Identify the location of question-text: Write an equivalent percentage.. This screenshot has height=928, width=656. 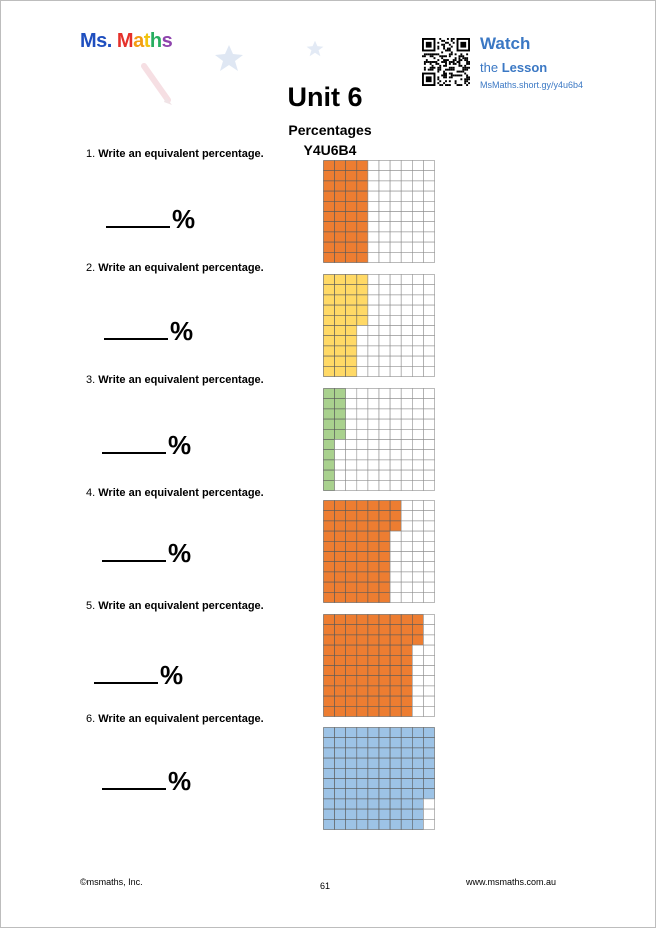
(181, 606).